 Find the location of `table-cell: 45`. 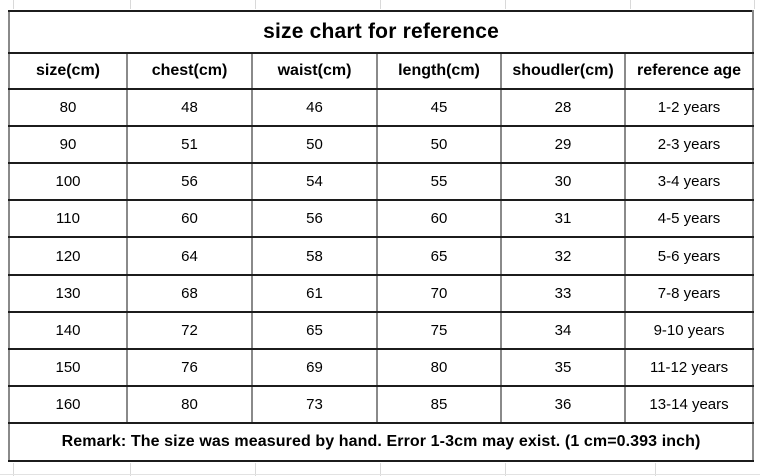

table-cell: 45 is located at coordinates (439, 108).